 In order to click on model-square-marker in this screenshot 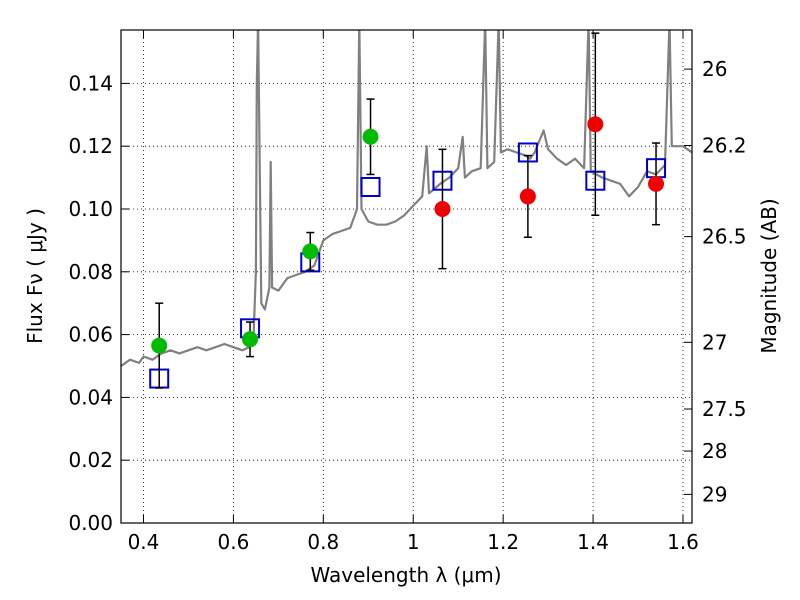, I will do `click(370, 187)`.